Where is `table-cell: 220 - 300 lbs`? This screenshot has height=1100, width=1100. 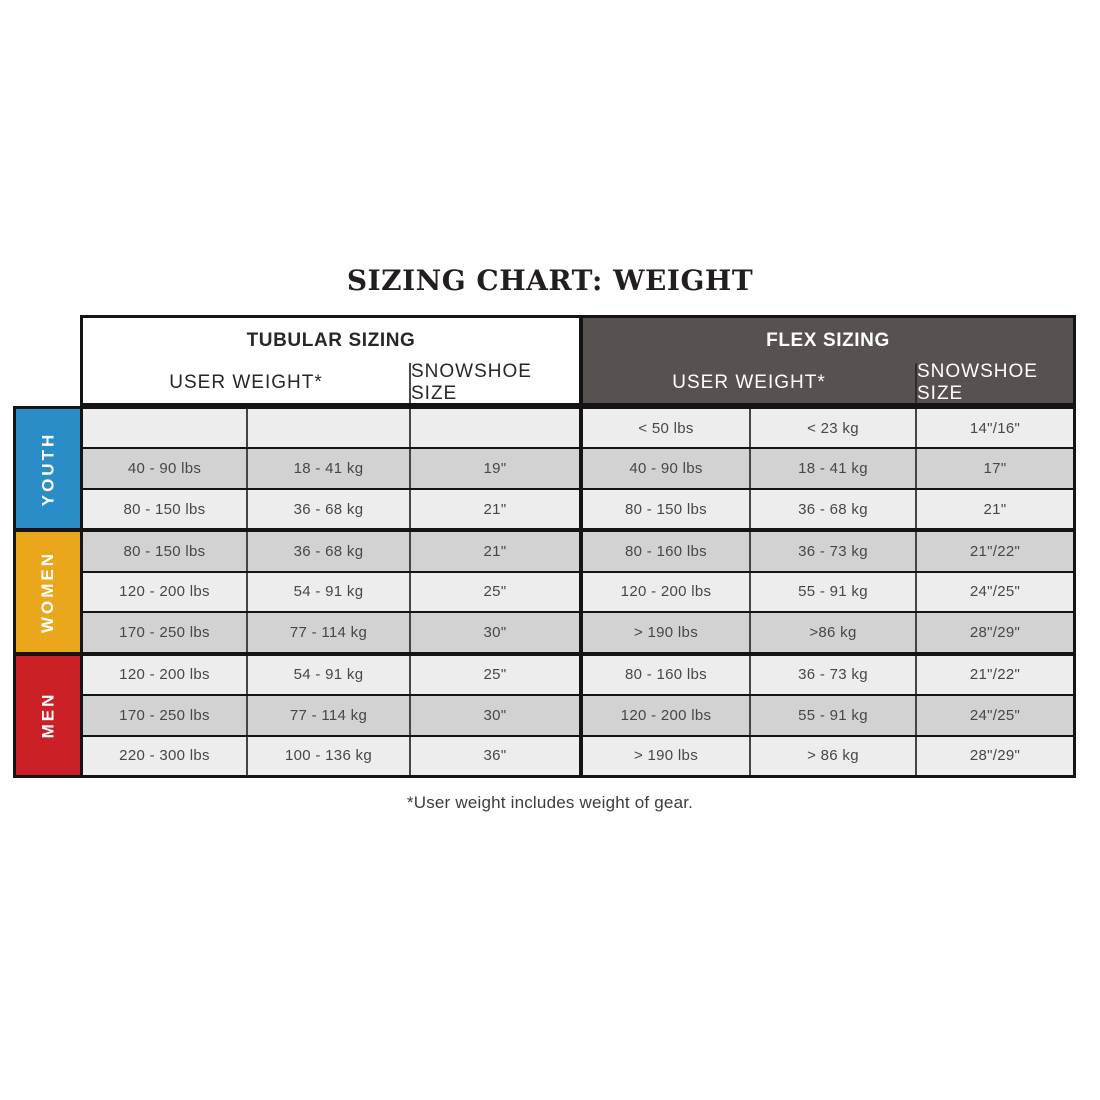
table-cell: 220 - 300 lbs is located at coordinates (164, 756).